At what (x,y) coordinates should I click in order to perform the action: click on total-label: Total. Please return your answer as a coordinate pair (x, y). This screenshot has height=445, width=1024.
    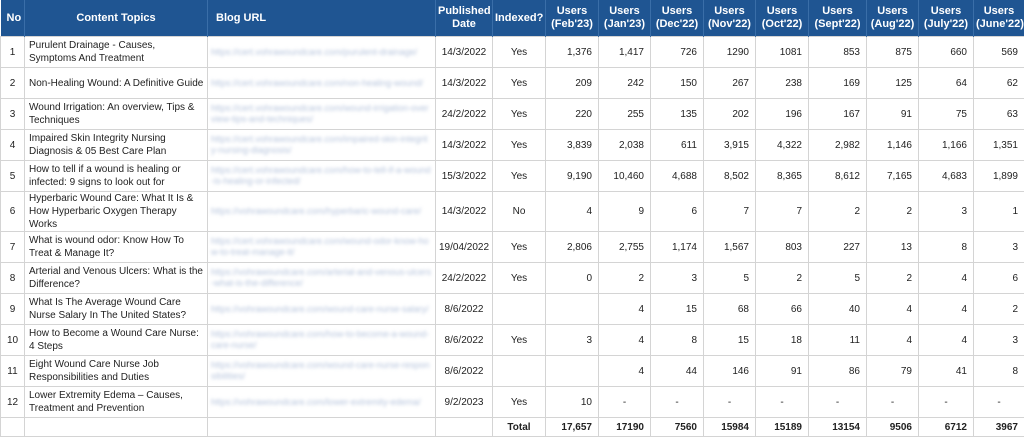
    Looking at the image, I should click on (519, 427).